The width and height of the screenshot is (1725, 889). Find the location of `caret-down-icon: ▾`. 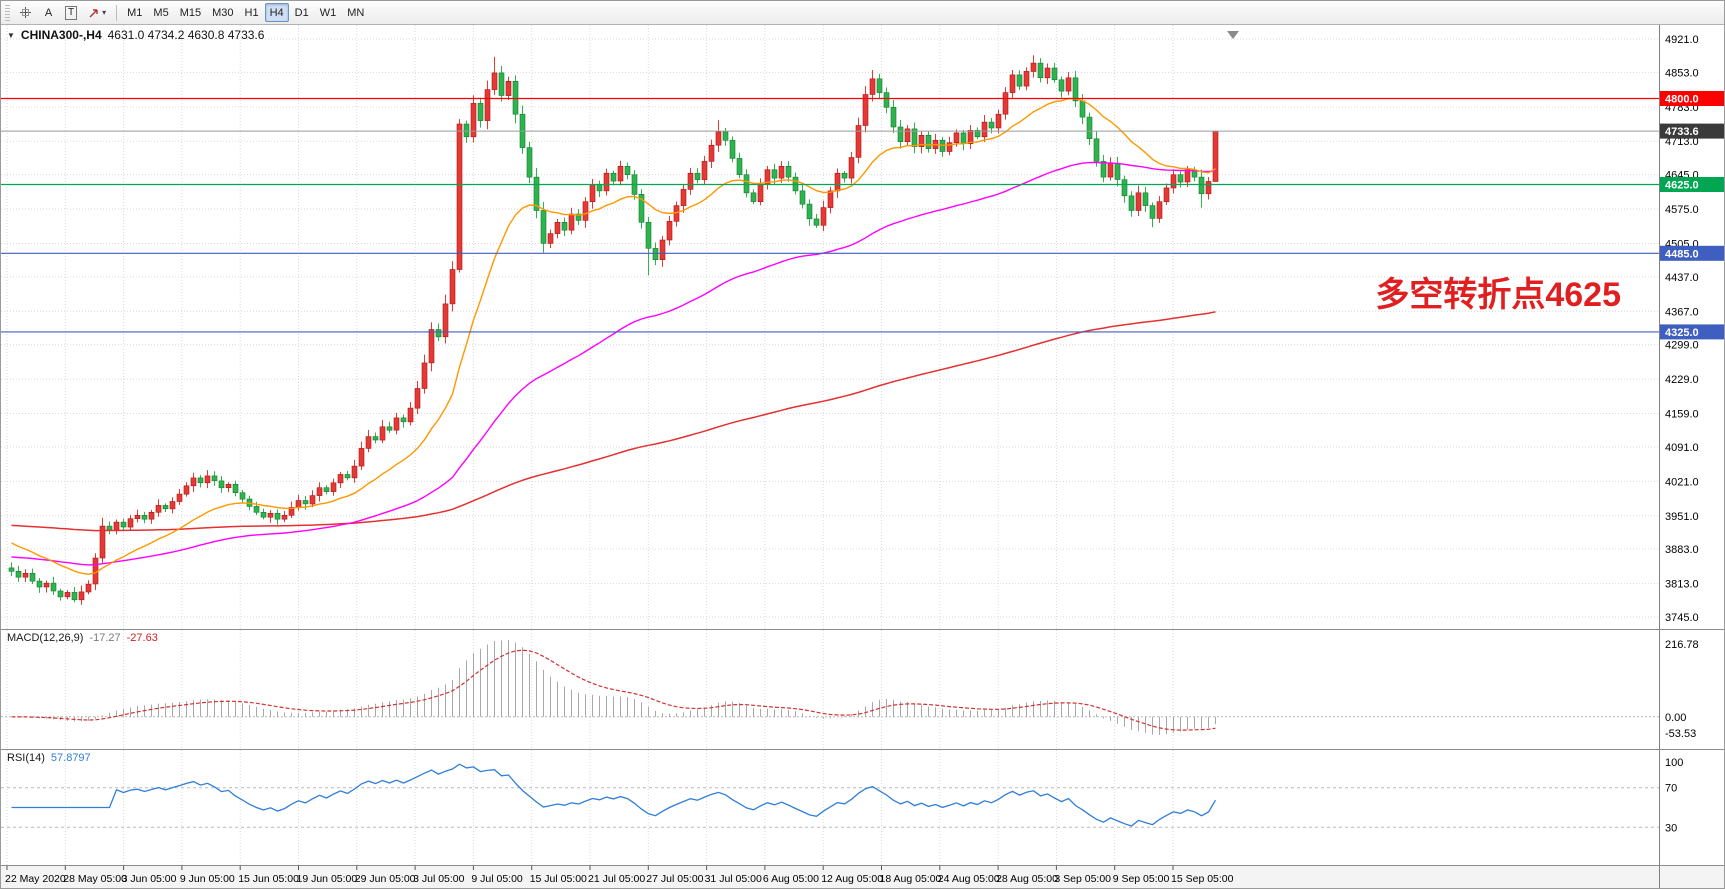

caret-down-icon: ▾ is located at coordinates (104, 12).